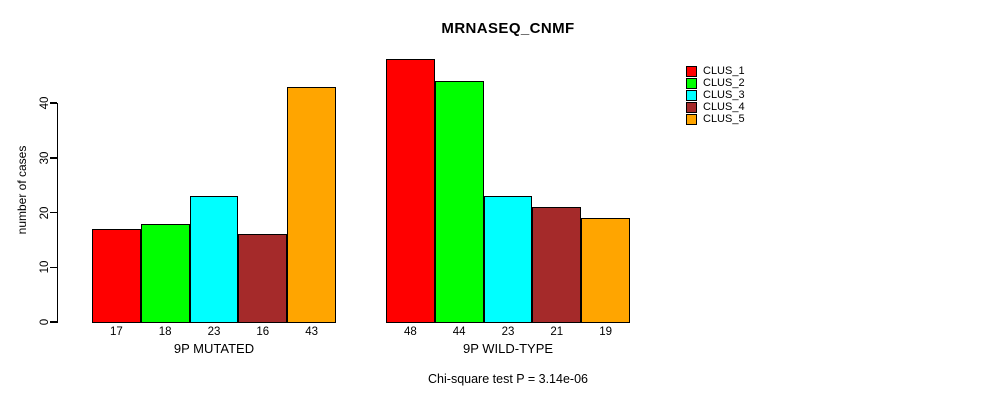  I want to click on legend-item-clus-5: CLUS_5, so click(715, 118).